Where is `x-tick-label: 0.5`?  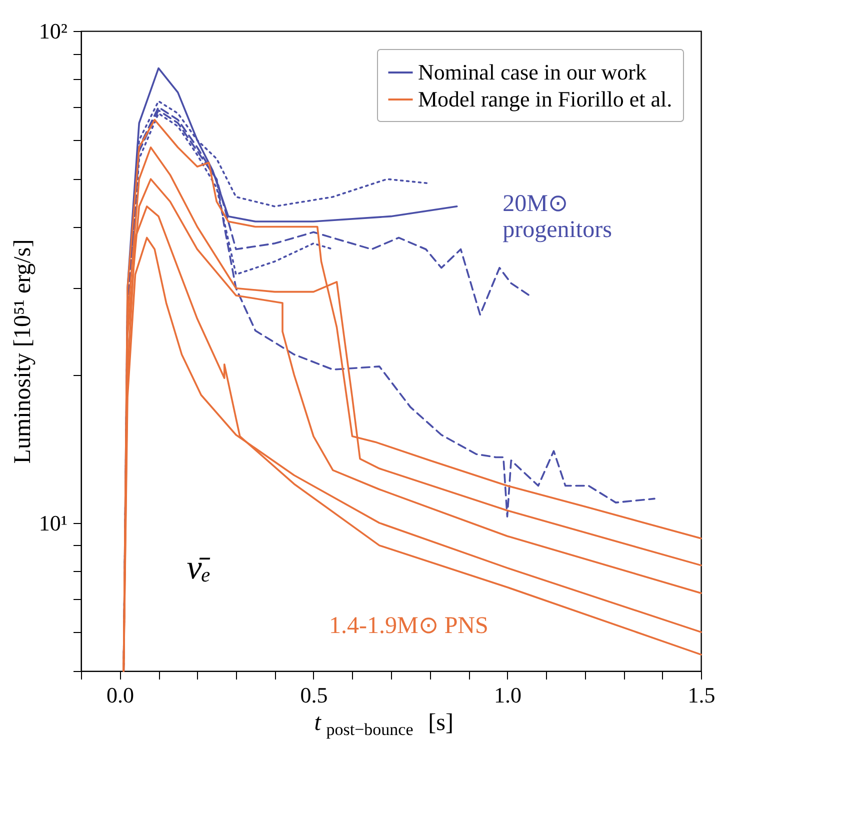 x-tick-label: 0.5 is located at coordinates (314, 695).